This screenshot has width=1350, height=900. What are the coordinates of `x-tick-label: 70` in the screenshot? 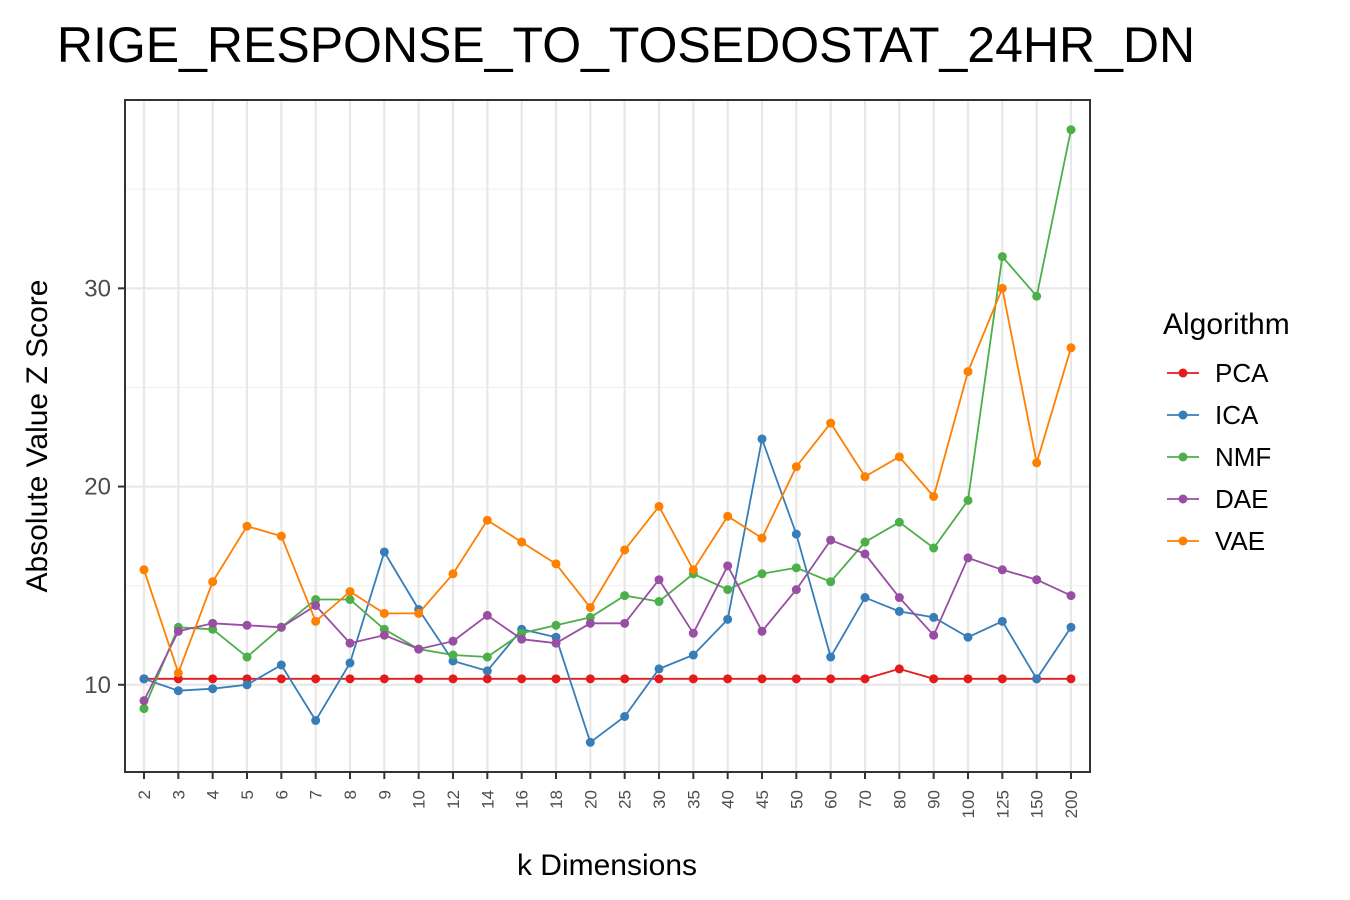 It's located at (865, 799).